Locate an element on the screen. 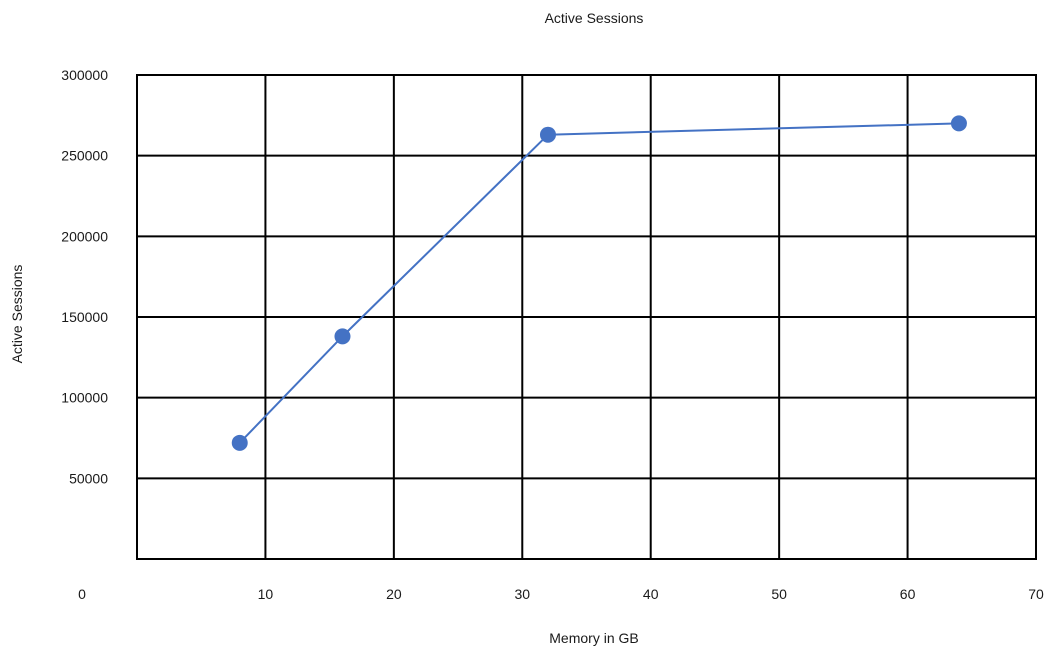 Image resolution: width=1052 pixels, height=649 pixels. y-tick-label: 250000 is located at coordinates (84, 156).